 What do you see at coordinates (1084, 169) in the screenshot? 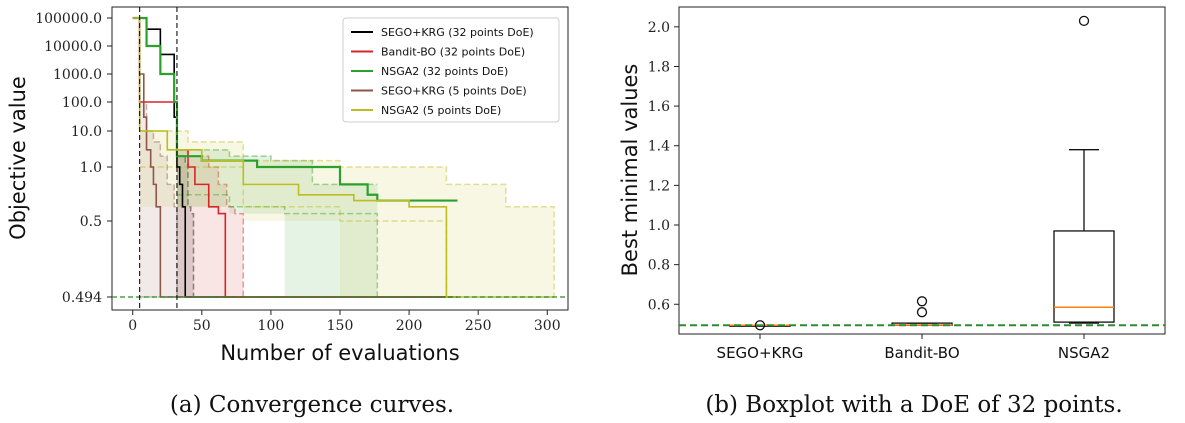
I see `box-nsga2` at bounding box center [1084, 169].